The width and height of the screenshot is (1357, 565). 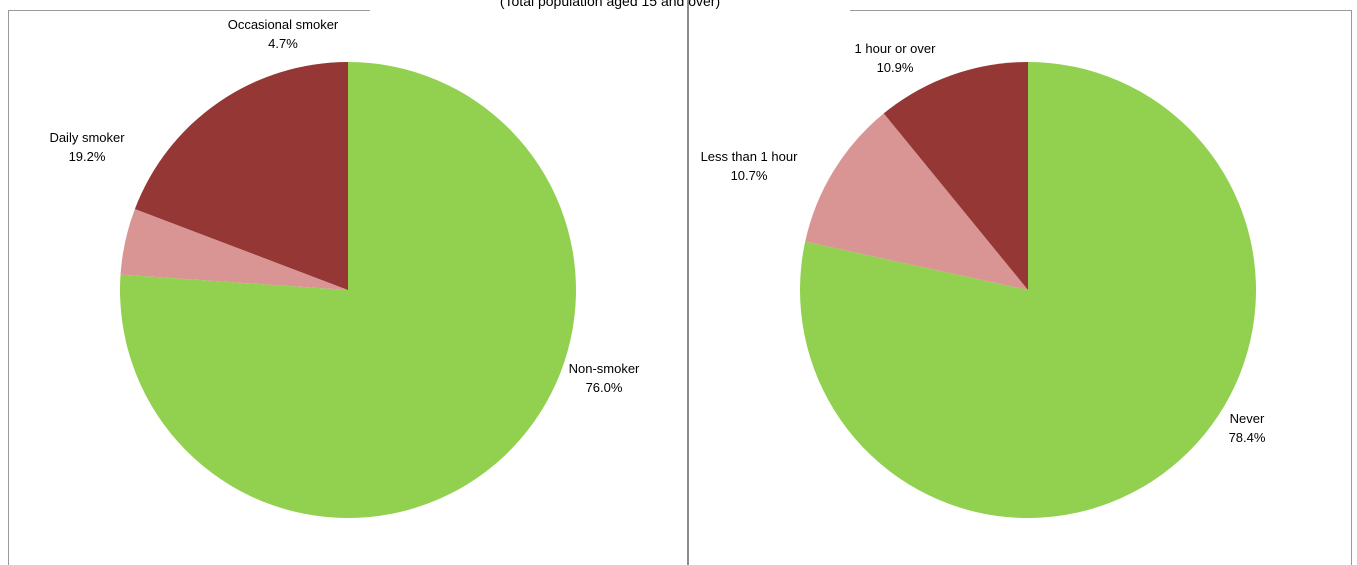 What do you see at coordinates (234, 249) in the screenshot?
I see `slice-occasional-smoker` at bounding box center [234, 249].